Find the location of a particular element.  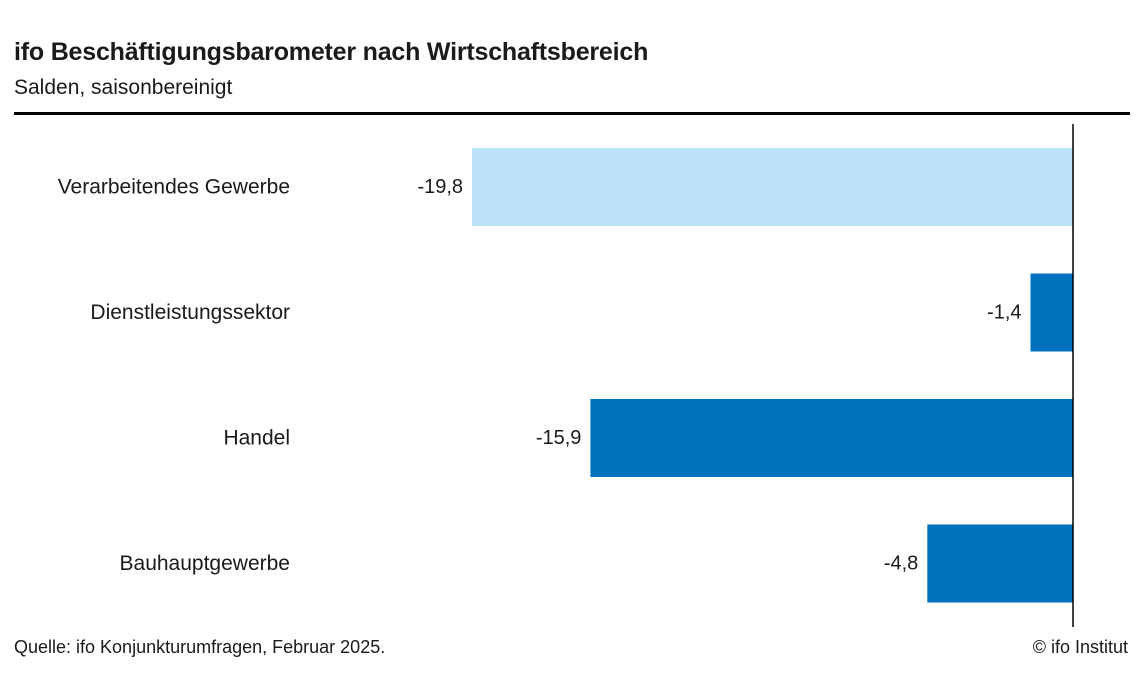

category-label-3: Handel is located at coordinates (256, 438).